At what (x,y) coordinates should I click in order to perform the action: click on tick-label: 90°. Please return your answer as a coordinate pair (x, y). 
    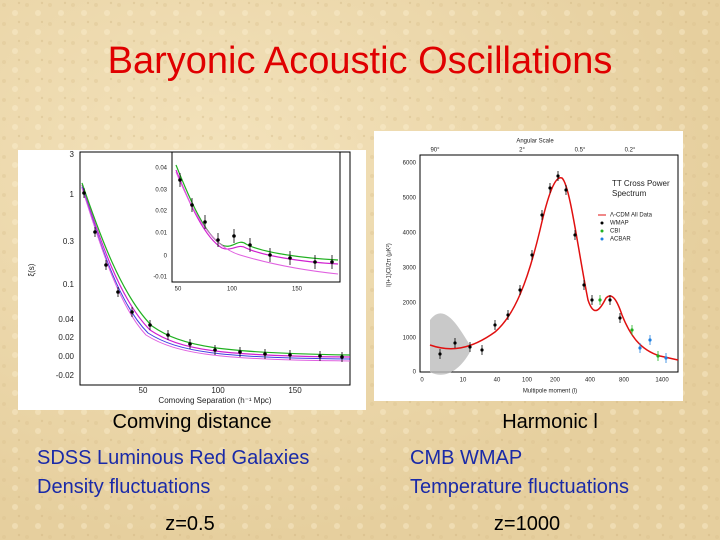
    Looking at the image, I should click on (435, 151).